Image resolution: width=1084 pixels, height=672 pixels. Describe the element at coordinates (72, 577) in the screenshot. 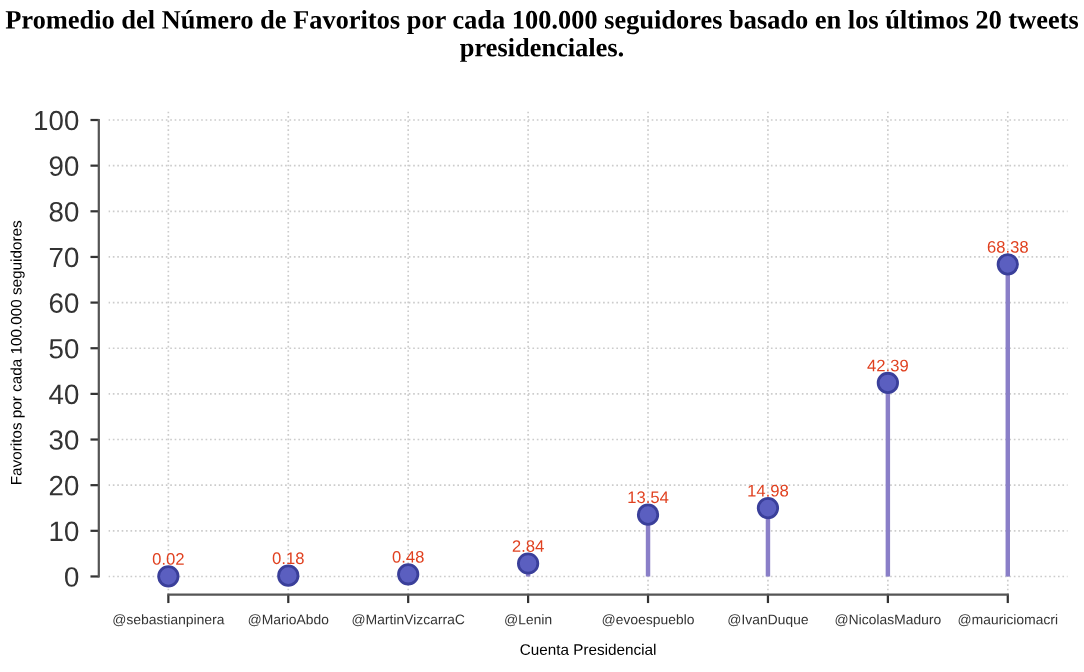

I see `y-tick-label: 0` at that location.